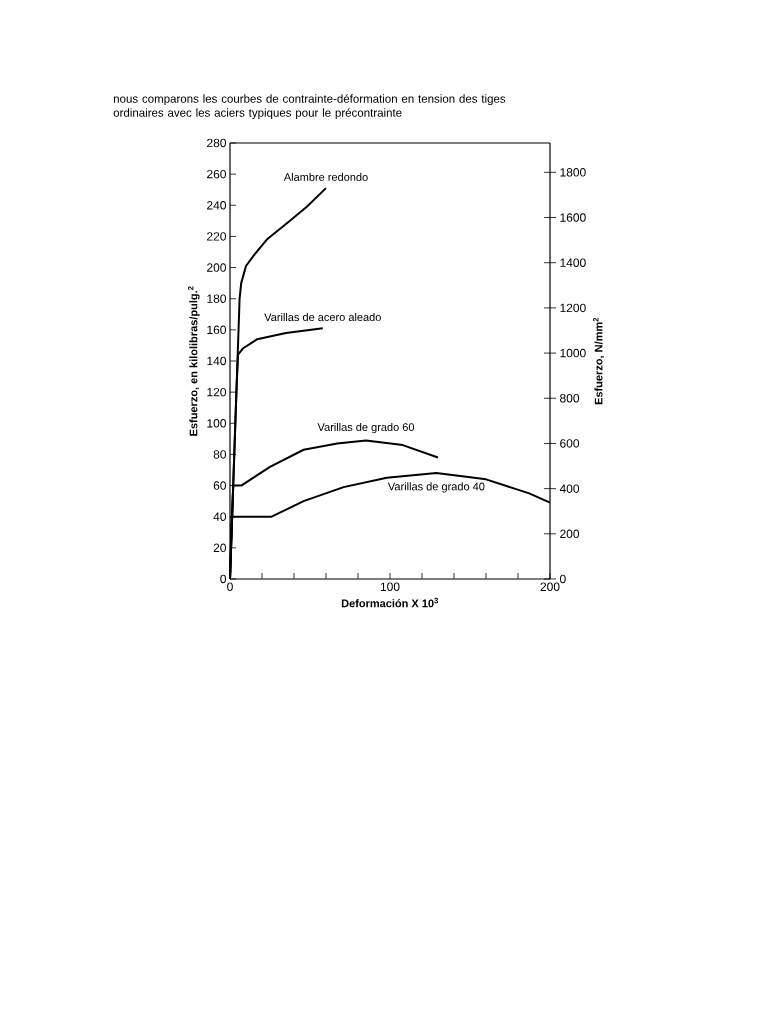 The width and height of the screenshot is (768, 1024). Describe the element at coordinates (573, 217) in the screenshot. I see `y2-tick-label: 1600` at that location.